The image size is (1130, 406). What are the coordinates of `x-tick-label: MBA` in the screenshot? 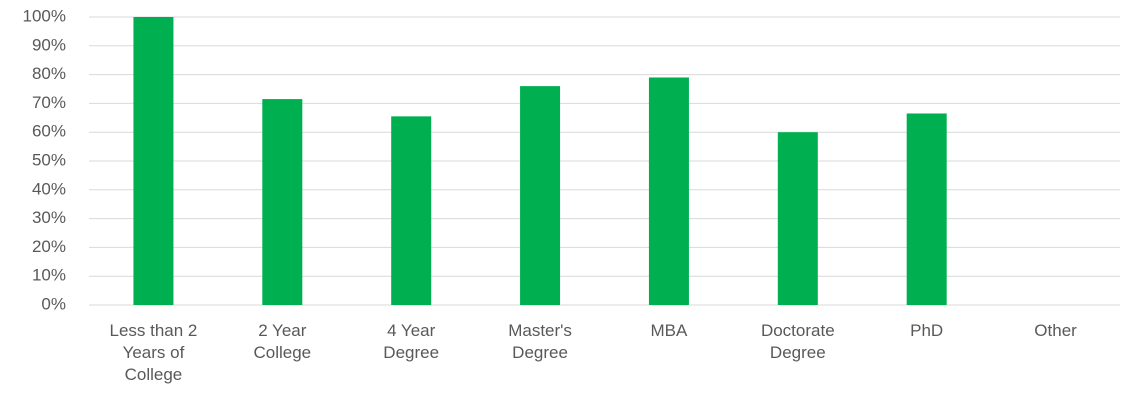 It's located at (669, 330).